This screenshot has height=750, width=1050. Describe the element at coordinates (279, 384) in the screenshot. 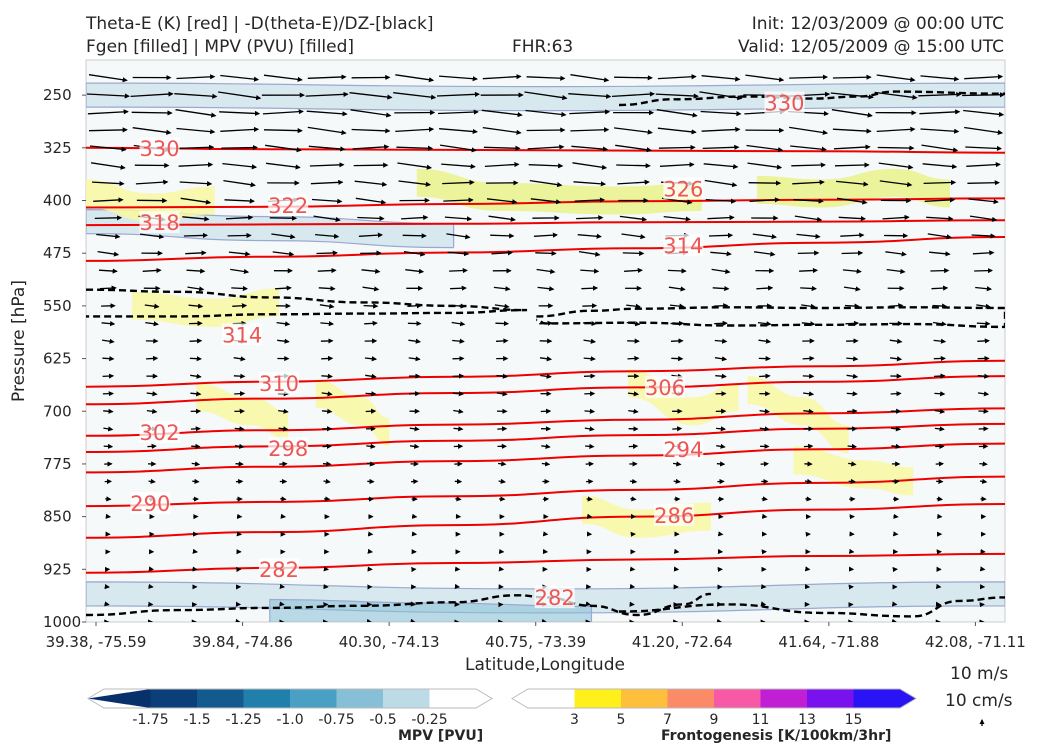

I see `theta-e-label: 310` at that location.